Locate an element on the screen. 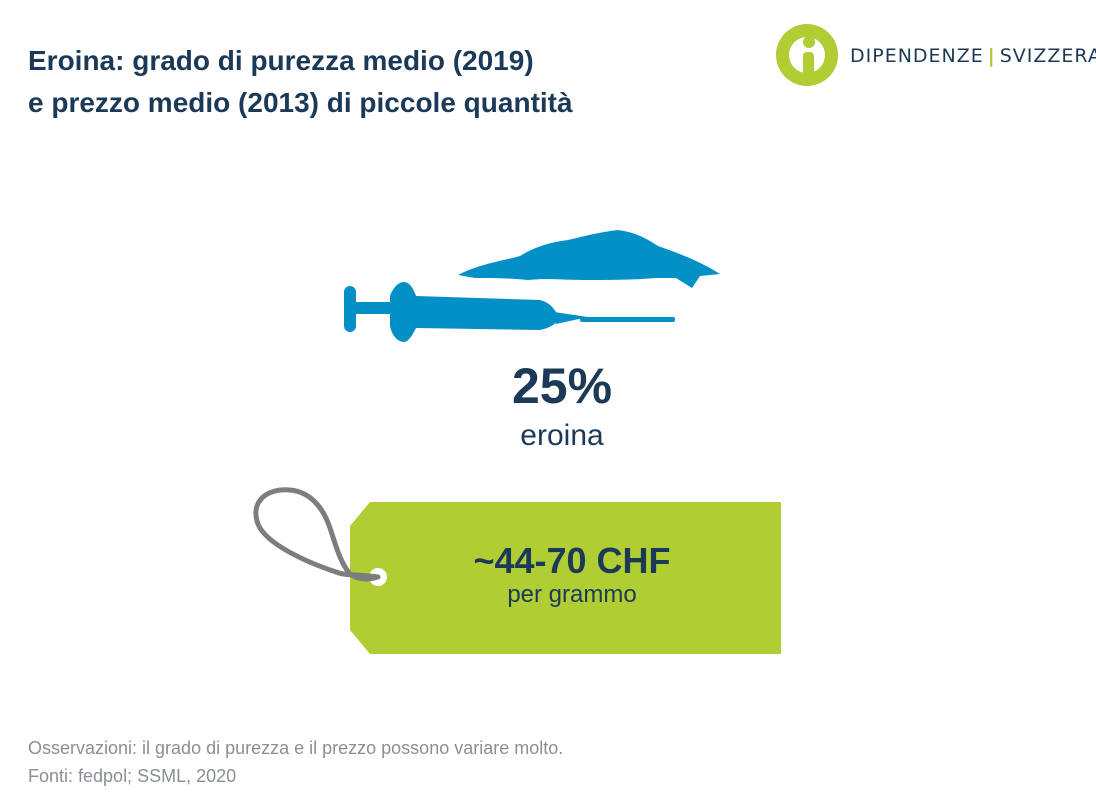 The height and width of the screenshot is (810, 1096). syringe-illustration is located at coordinates (532, 286).